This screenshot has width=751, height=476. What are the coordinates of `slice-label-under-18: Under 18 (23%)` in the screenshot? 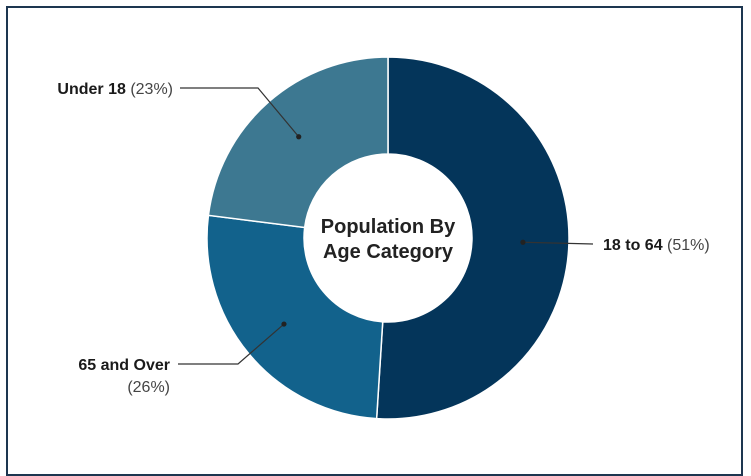 It's located at (115, 89).